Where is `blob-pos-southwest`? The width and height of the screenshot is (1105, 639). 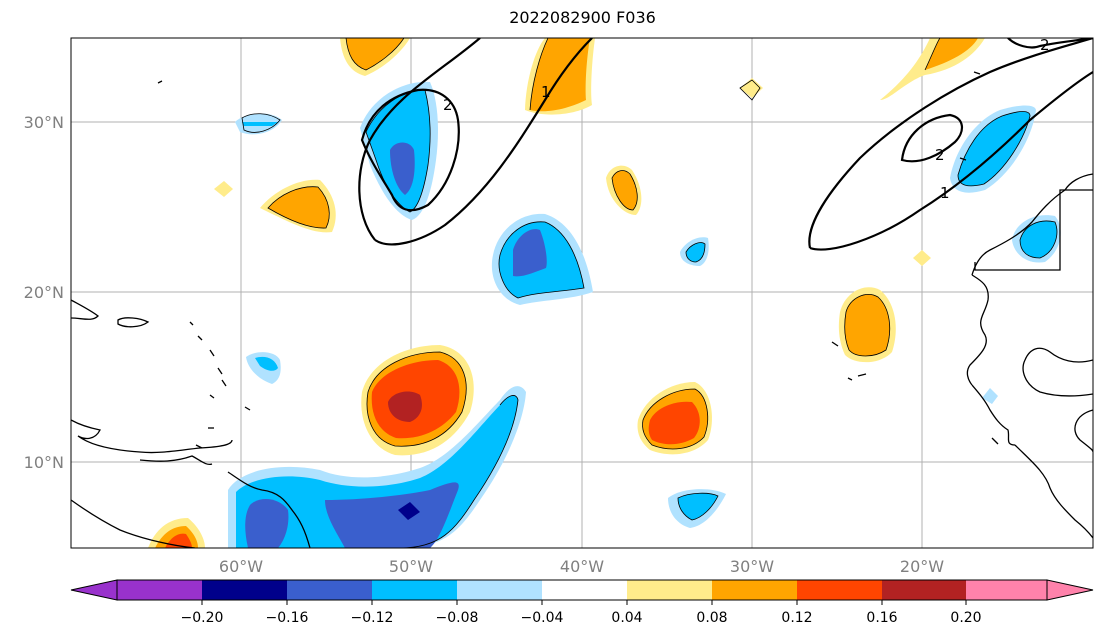 blob-pos-southwest is located at coordinates (176, 533).